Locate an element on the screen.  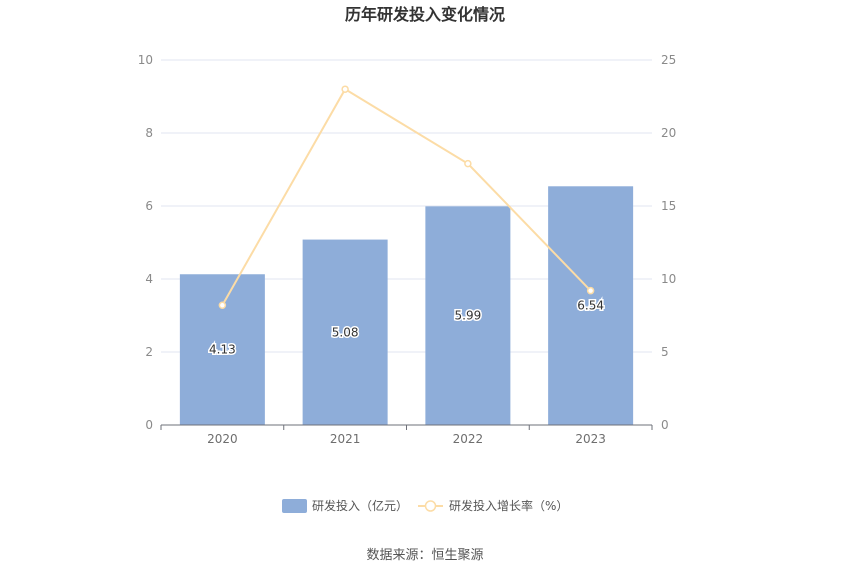
y-right-tick-label: 10 is located at coordinates (668, 279).